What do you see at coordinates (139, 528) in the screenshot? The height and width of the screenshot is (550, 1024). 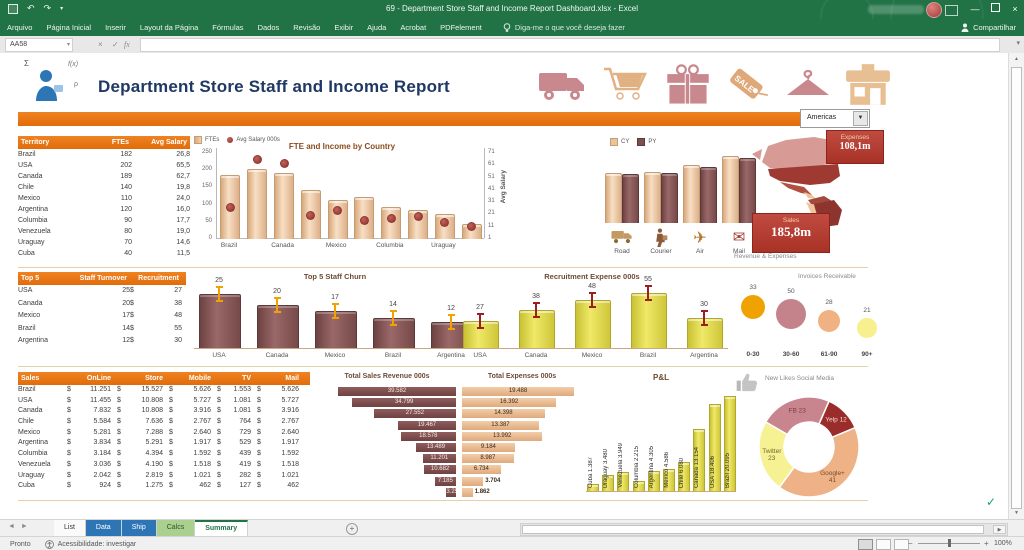 I see `sheet-tab-ship: Ship` at bounding box center [139, 528].